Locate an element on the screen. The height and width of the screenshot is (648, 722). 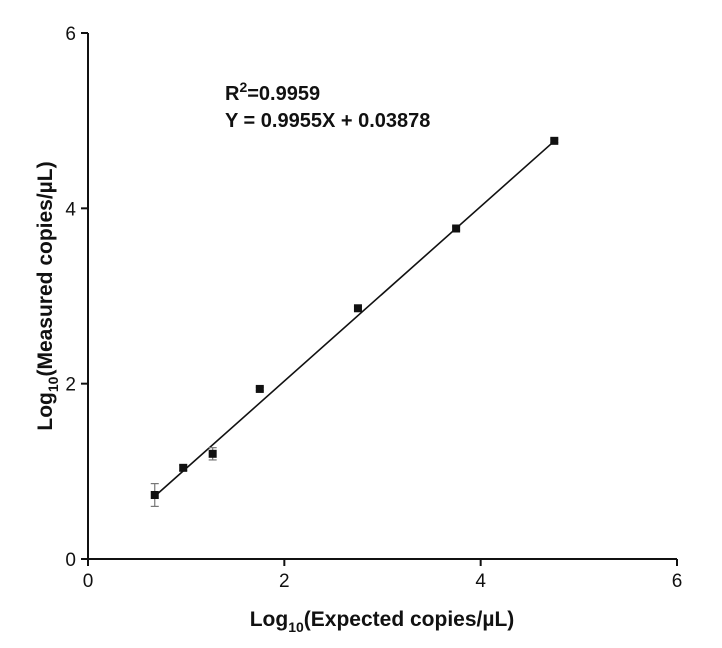
y-label-sub: 10 is located at coordinates (53, 384).